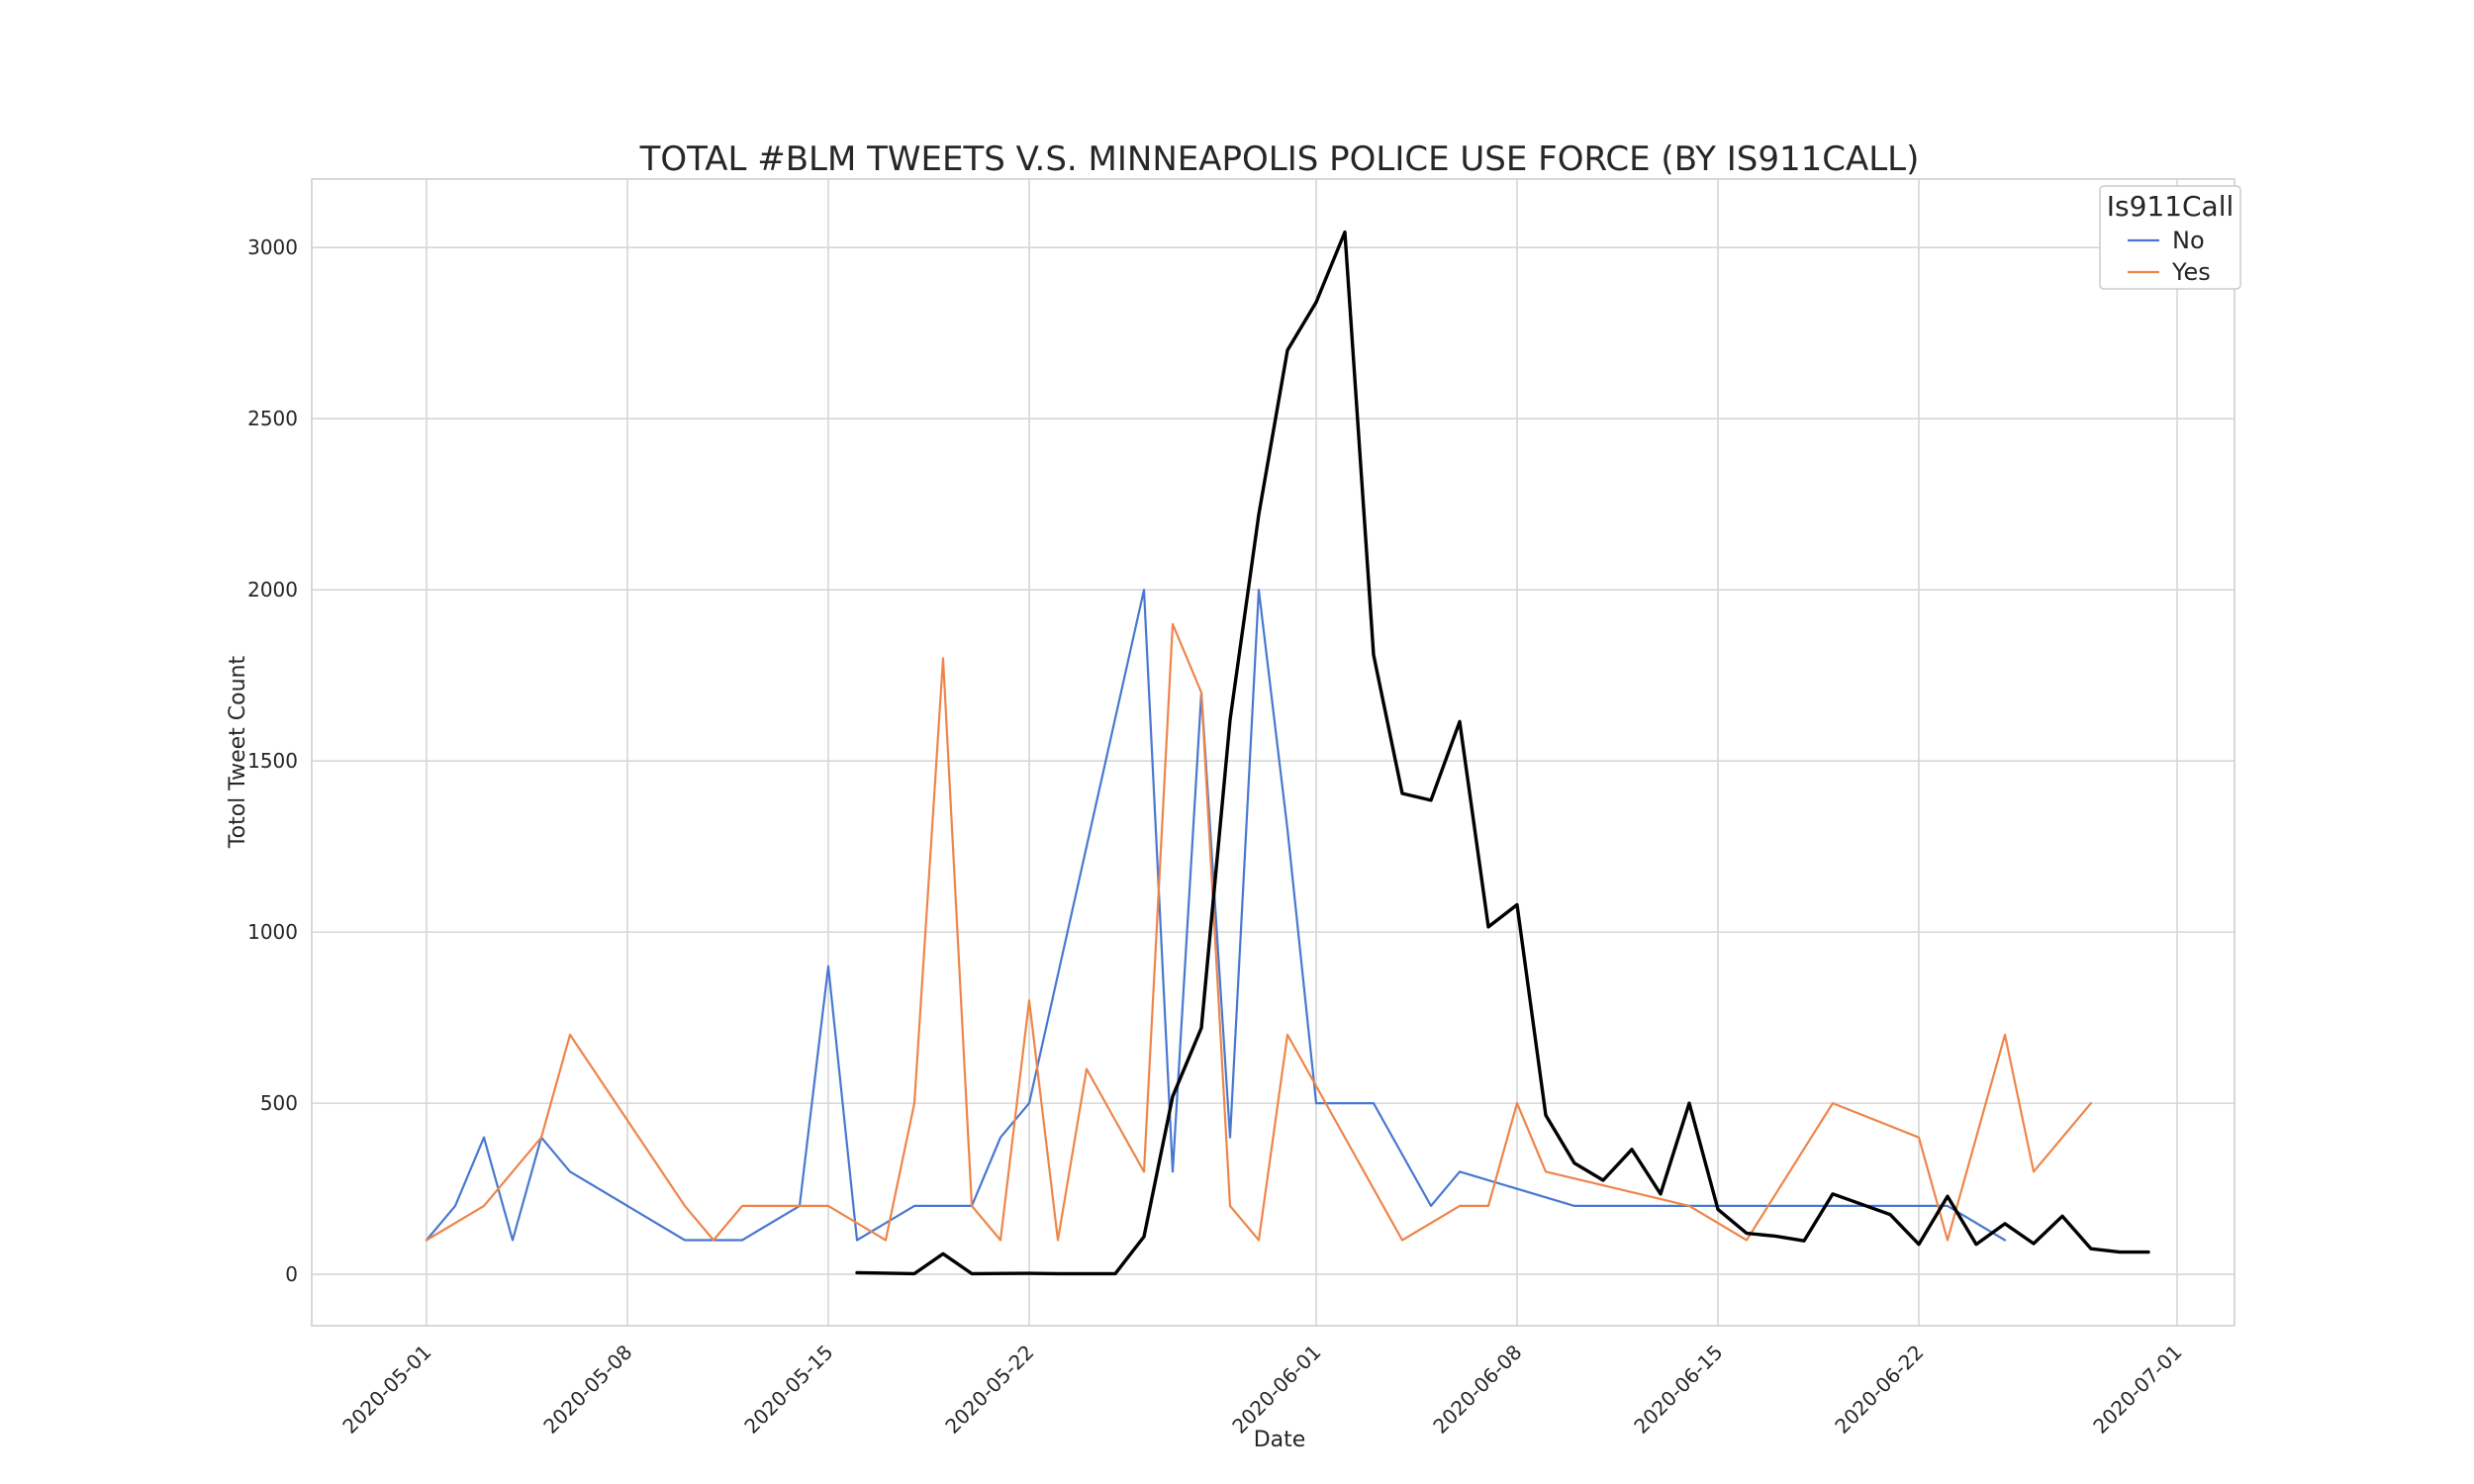 Image resolution: width=2474 pixels, height=1484 pixels. I want to click on x-tick-label: 2020-06-08, so click(1477, 1389).